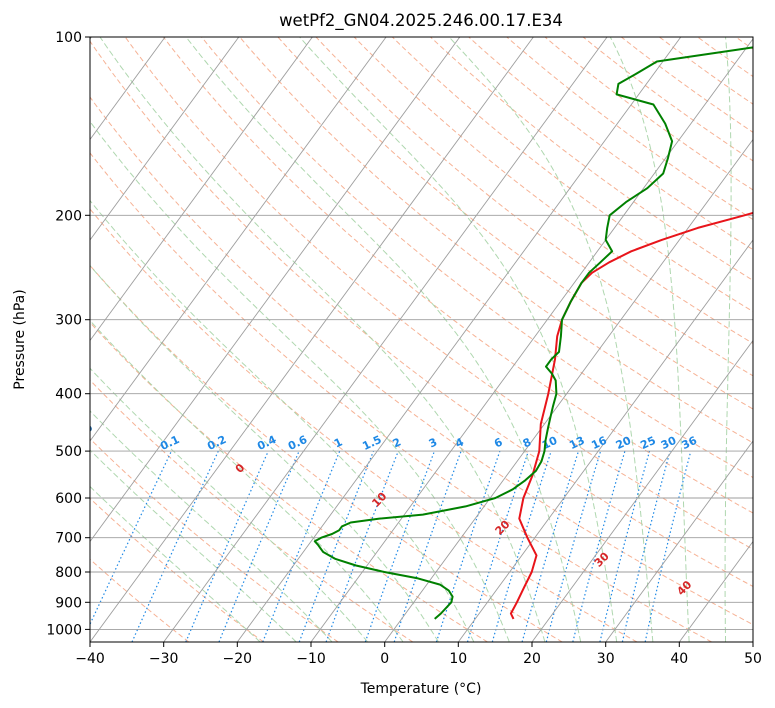 Image resolution: width=775 pixels, height=708 pixels. What do you see at coordinates (421, 21) in the screenshot?
I see `chart-title: wetPf2_GN04.2025.246.00.17.E34` at bounding box center [421, 21].